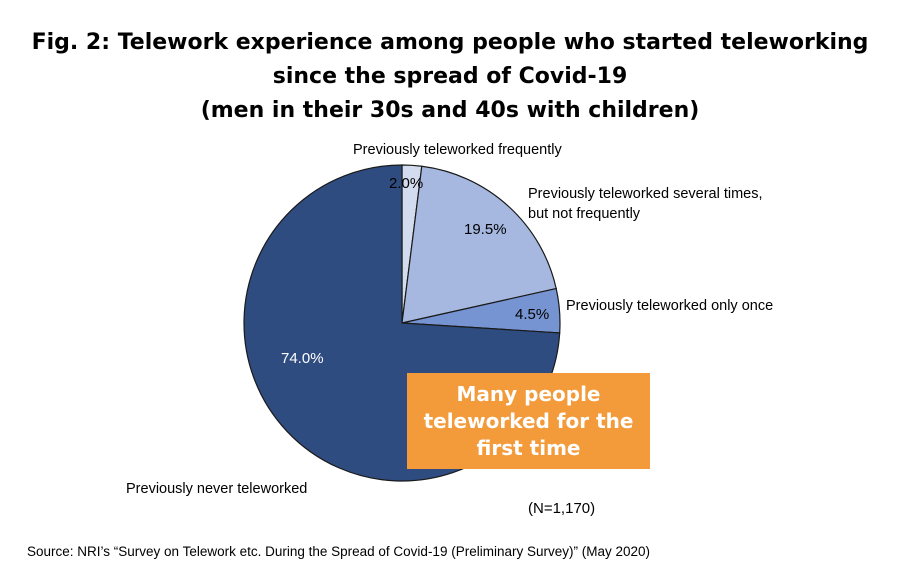 The width and height of the screenshot is (900, 580). What do you see at coordinates (528, 393) in the screenshot?
I see `callout-line-1: Many people` at bounding box center [528, 393].